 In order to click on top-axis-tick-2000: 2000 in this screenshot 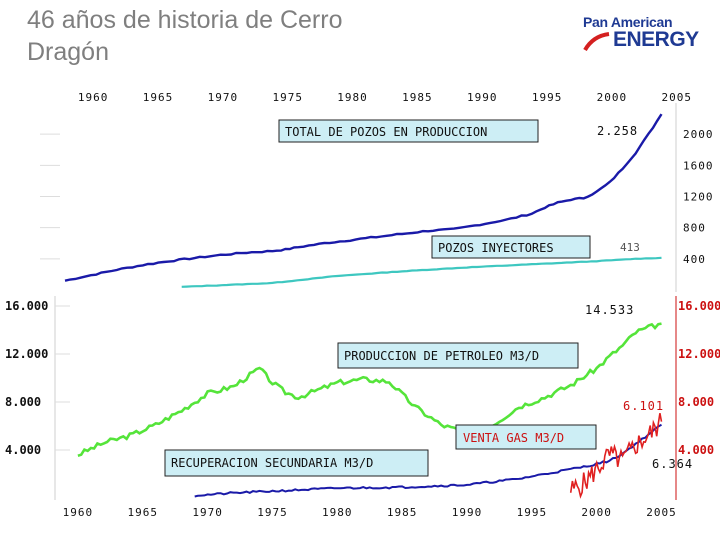, I will do `click(612, 97)`.